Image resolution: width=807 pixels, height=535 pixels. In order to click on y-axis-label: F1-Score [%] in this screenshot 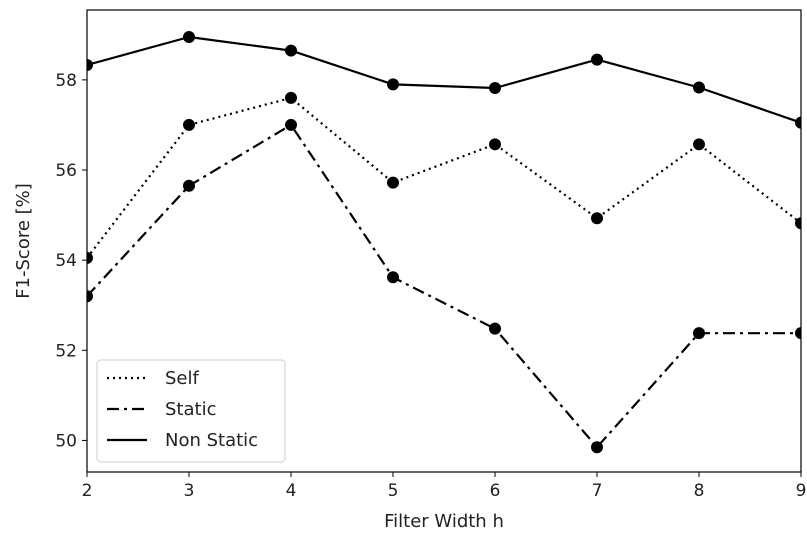, I will do `click(23, 241)`.